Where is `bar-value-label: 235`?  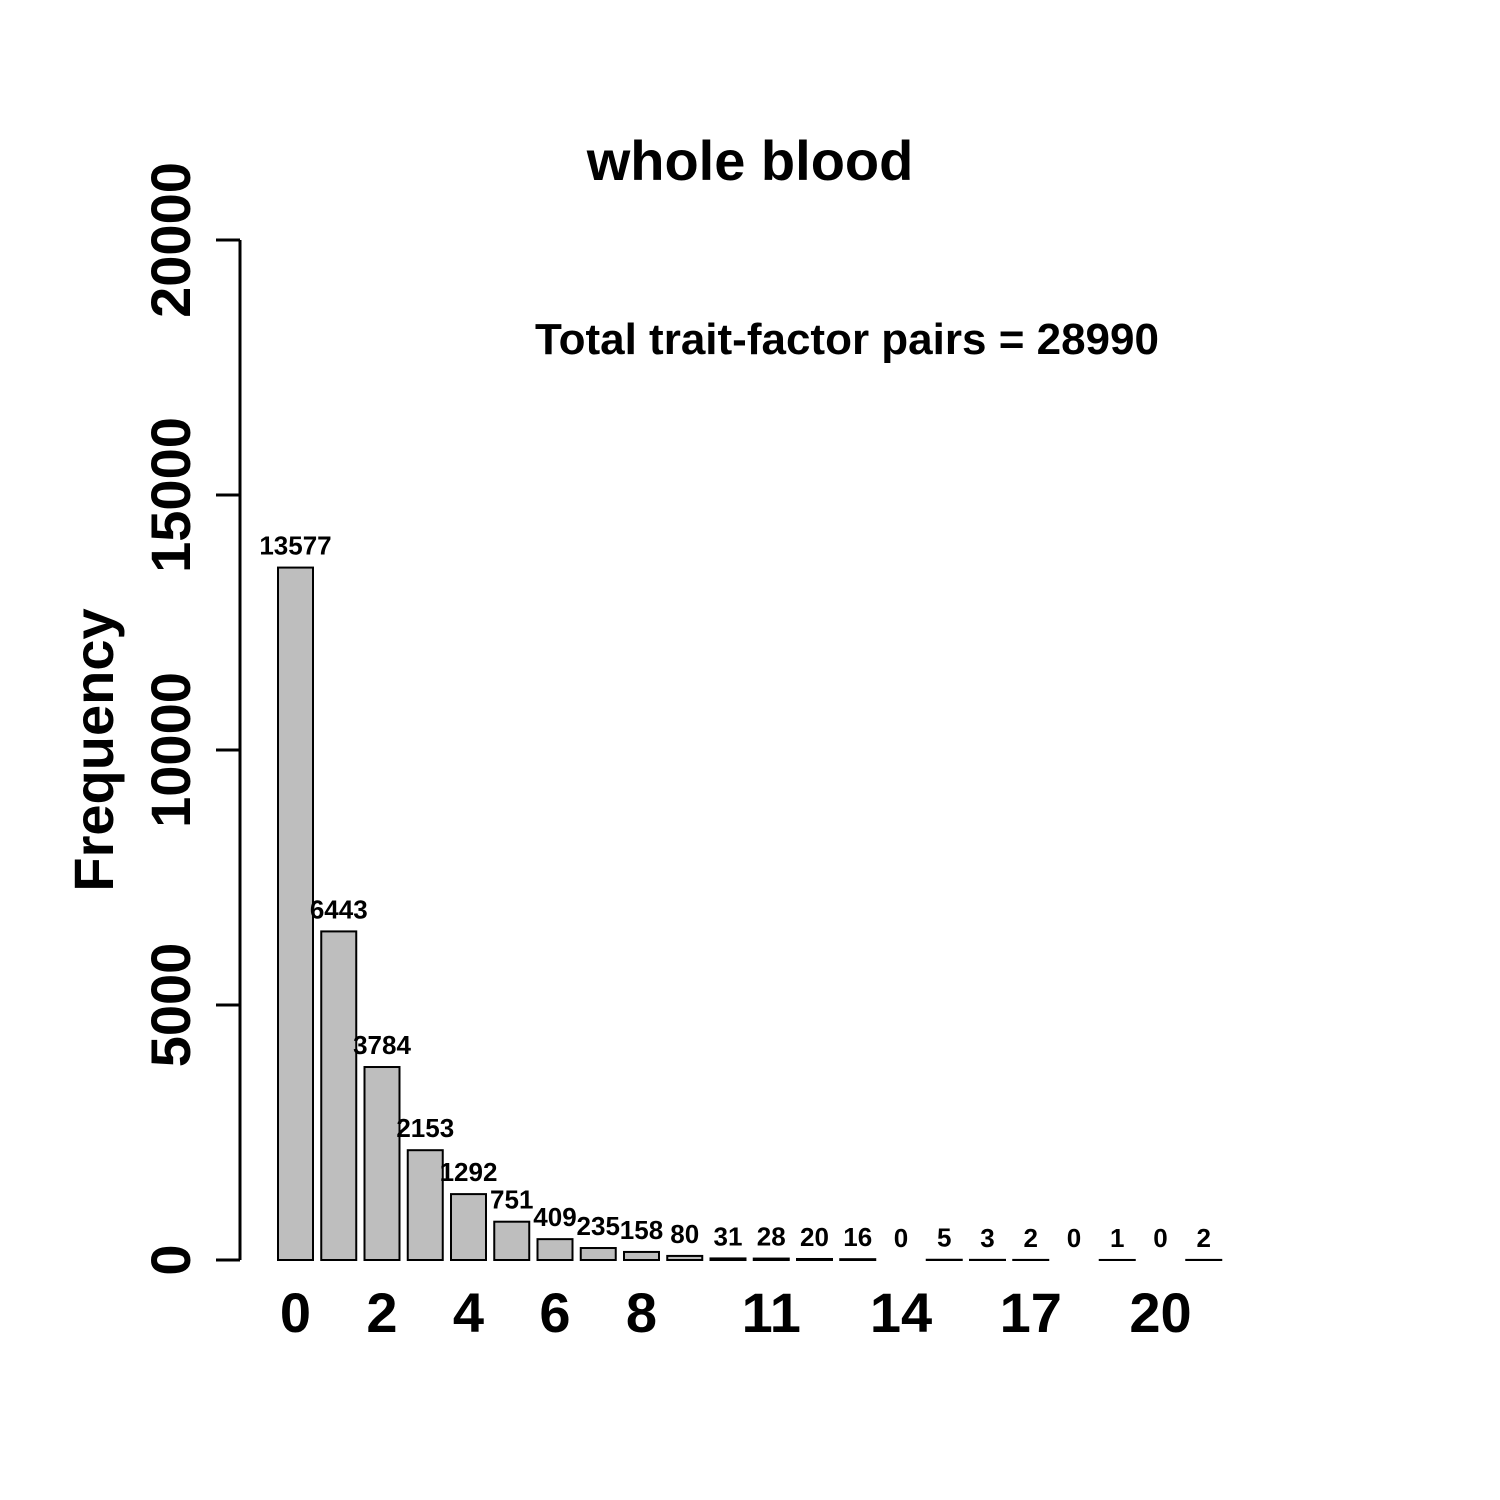 bar-value-label: 235 is located at coordinates (598, 1226).